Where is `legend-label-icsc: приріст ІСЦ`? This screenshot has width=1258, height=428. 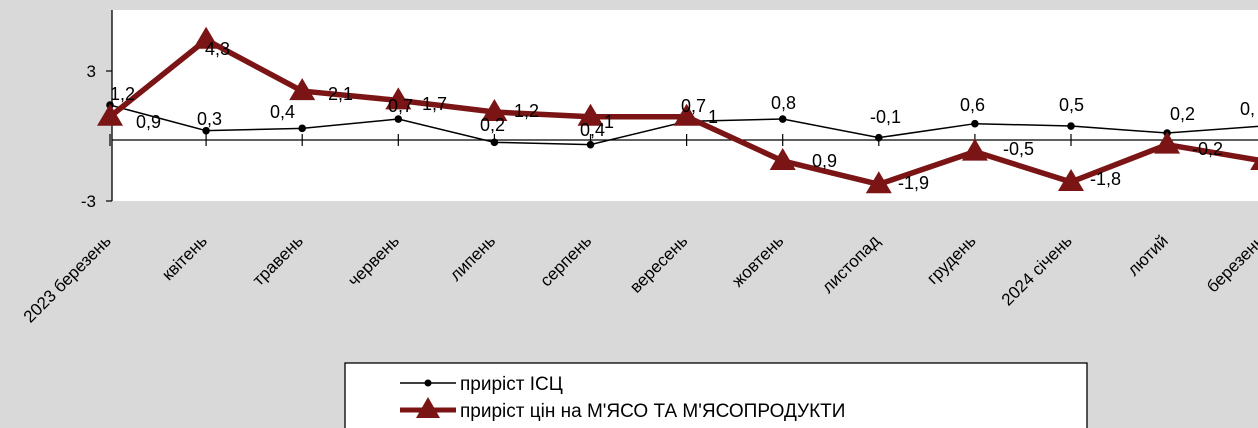 legend-label-icsc: приріст ІСЦ is located at coordinates (511, 384).